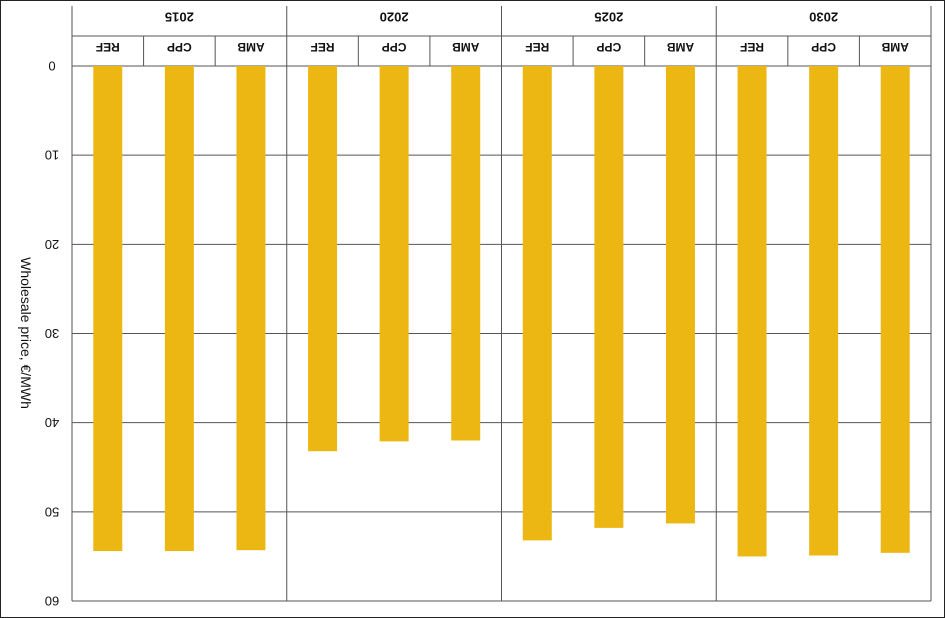 This screenshot has height=618, width=945. Describe the element at coordinates (466, 253) in the screenshot. I see `bar-2020-AMB` at that location.